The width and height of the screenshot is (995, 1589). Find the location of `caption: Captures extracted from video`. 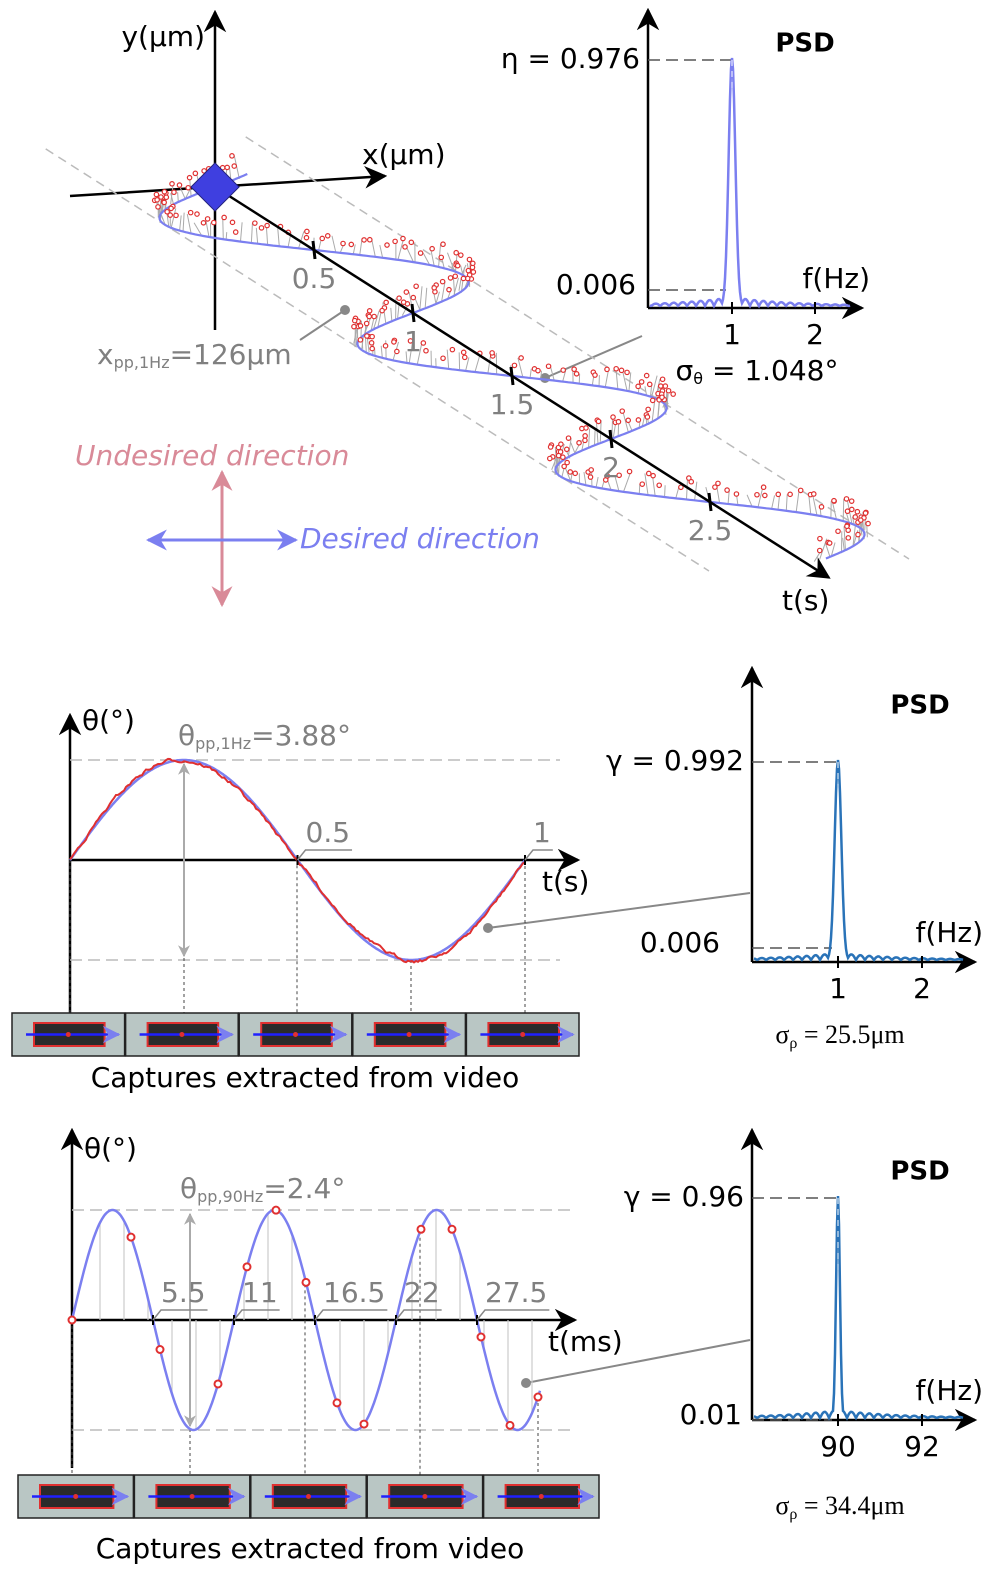

caption: Captures extracted from video is located at coordinates (305, 1077).